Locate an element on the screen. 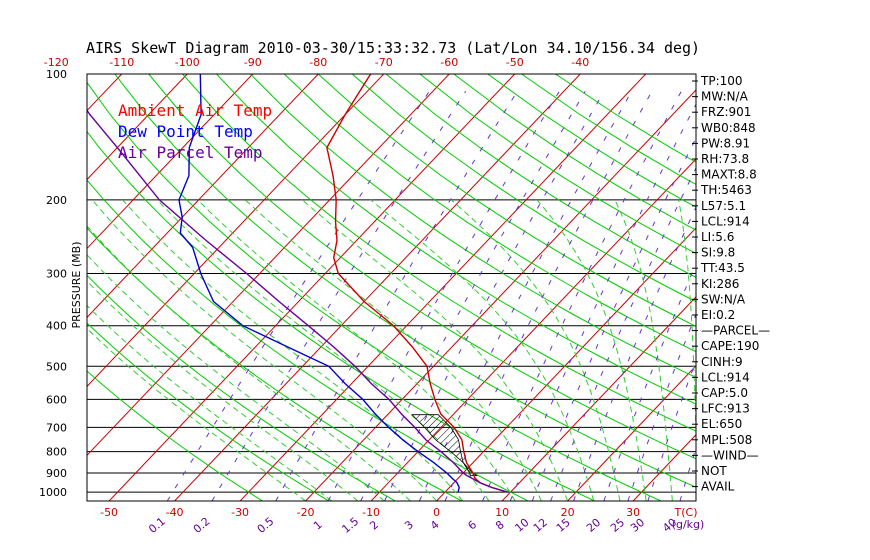 This screenshot has width=870, height=560. index-entry: MAXT:8.8 is located at coordinates (729, 175).